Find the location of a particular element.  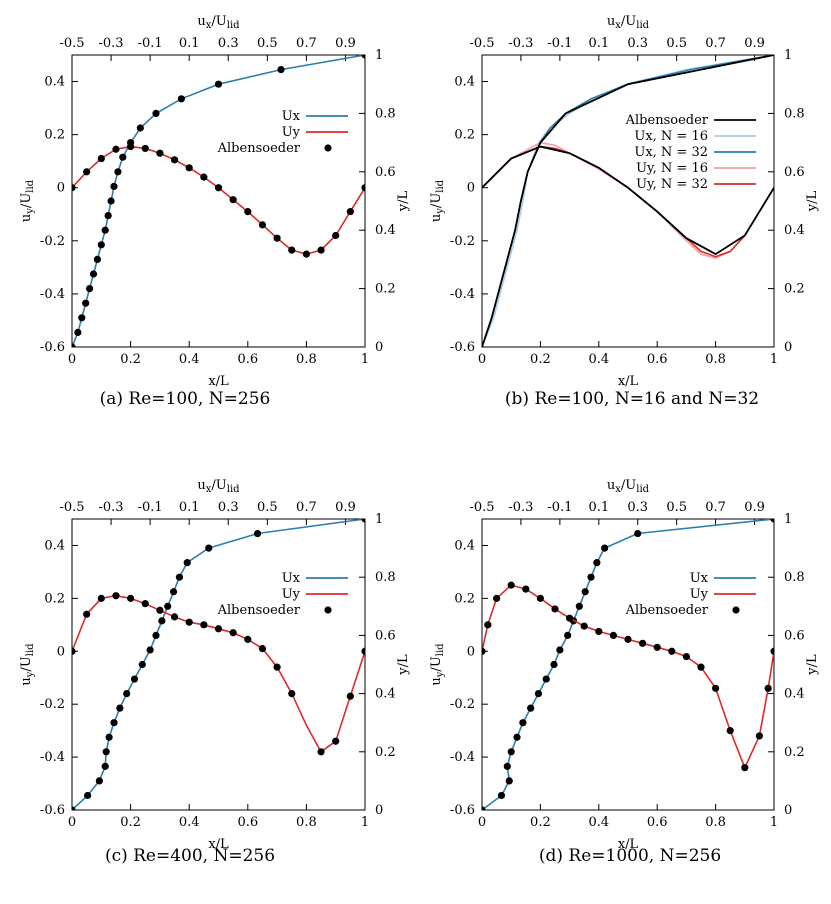

y-axis-title: uy/Ulid is located at coordinates (27, 664).